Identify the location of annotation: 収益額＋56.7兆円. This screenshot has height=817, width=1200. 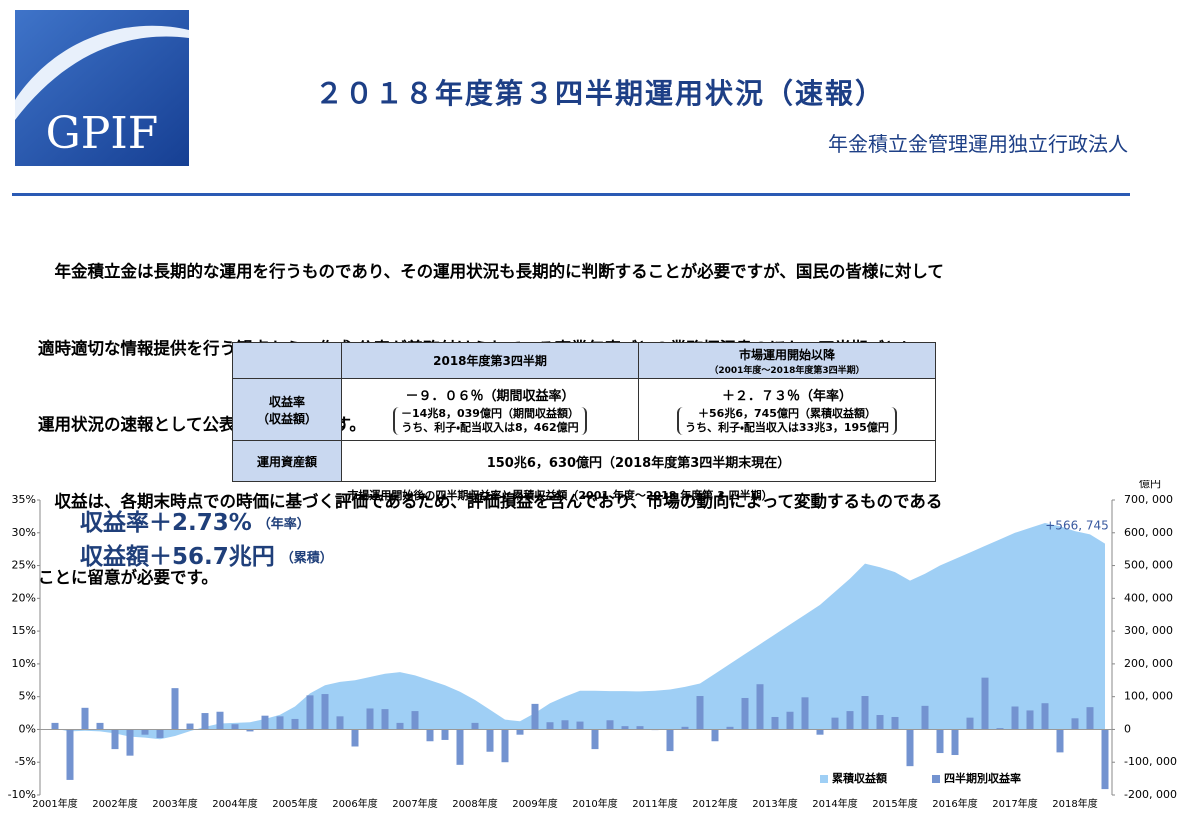
(177, 556).